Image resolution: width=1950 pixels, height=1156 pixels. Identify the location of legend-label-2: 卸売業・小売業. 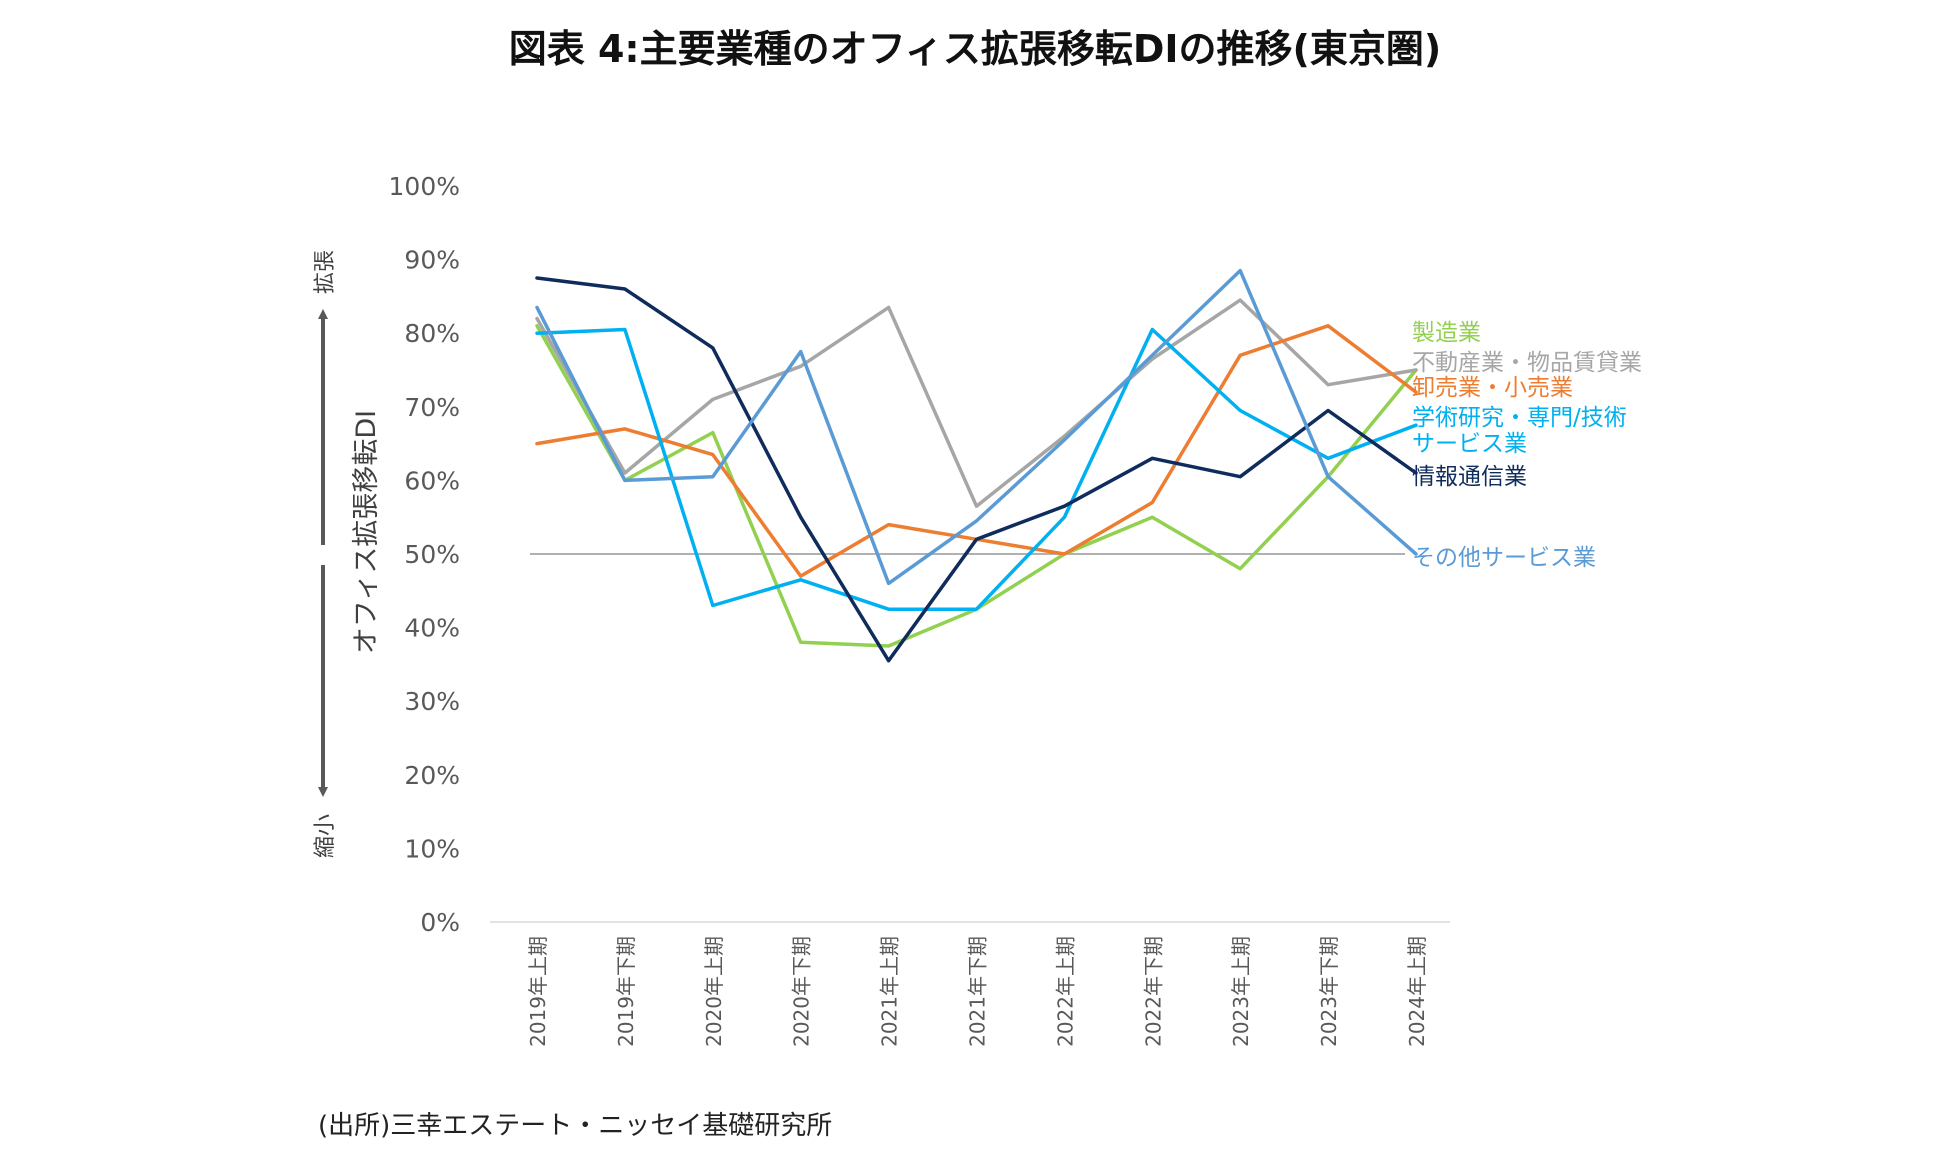
(1492, 388).